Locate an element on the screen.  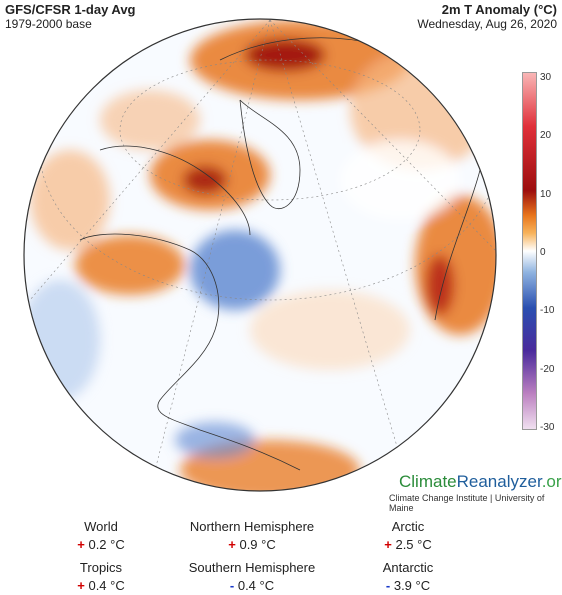
tick-label: -20 is located at coordinates (547, 369).